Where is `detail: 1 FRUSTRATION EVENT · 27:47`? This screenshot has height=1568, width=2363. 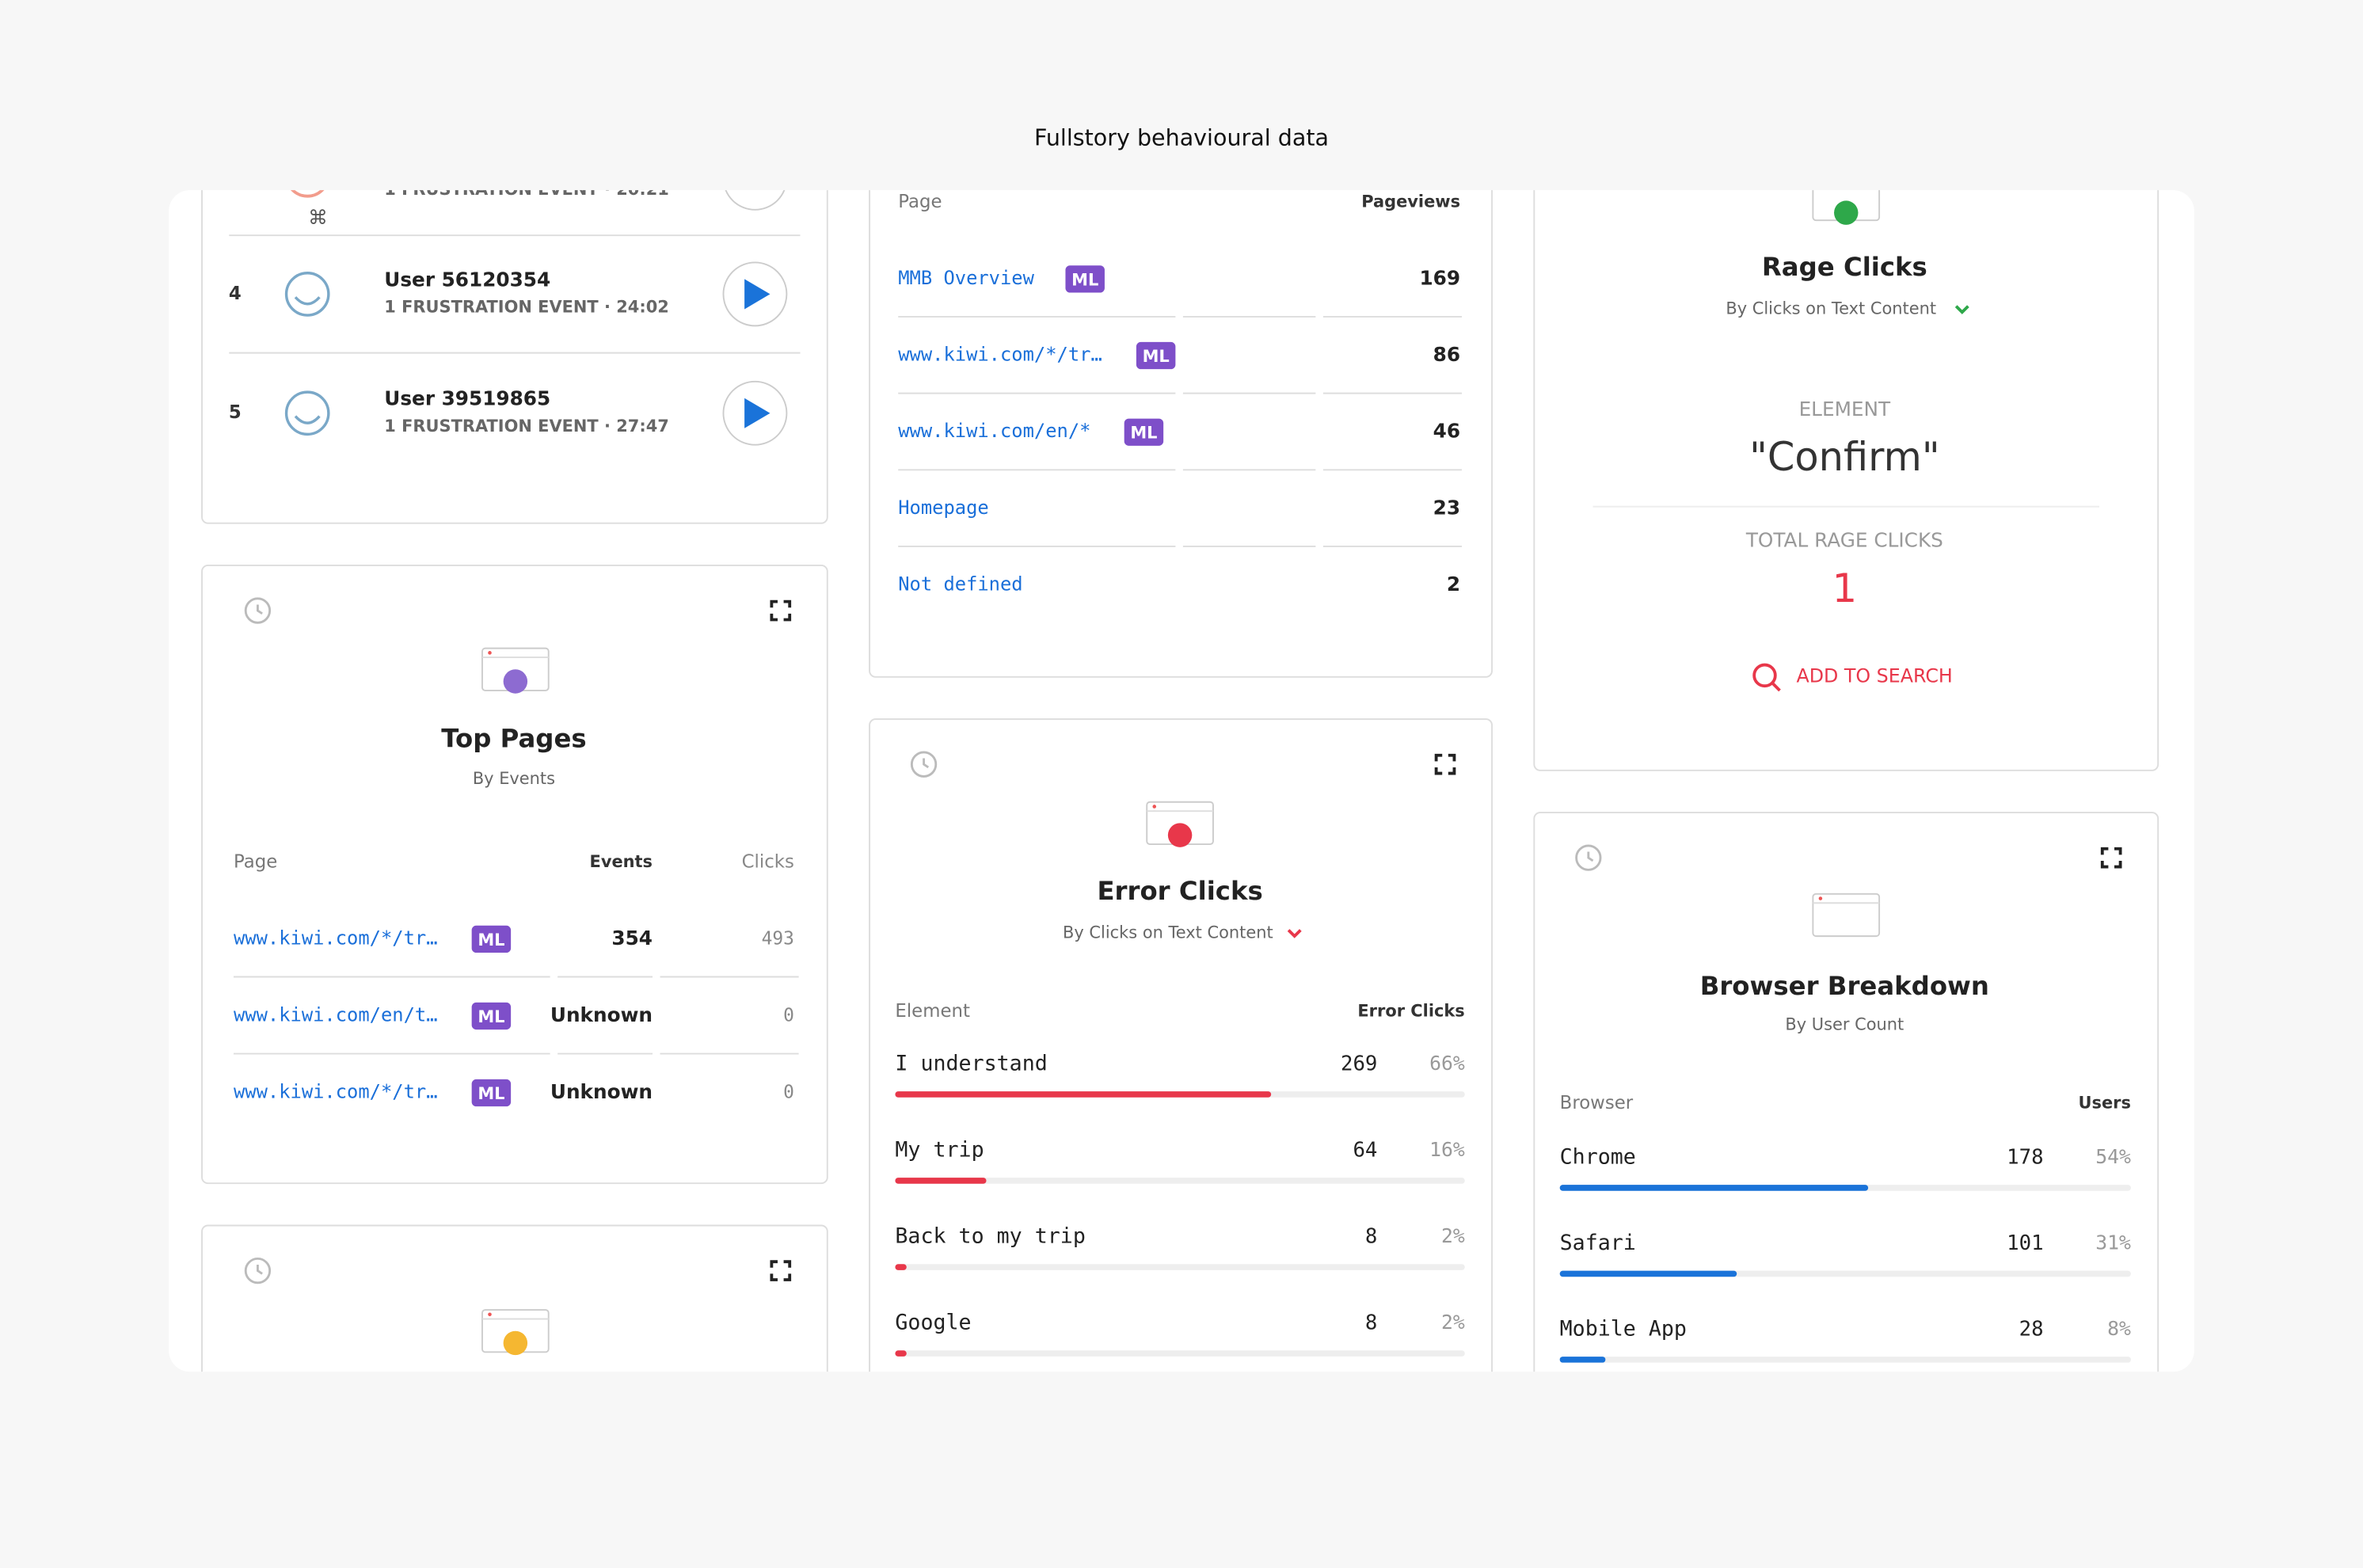
detail: 1 FRUSTRATION EVENT · 27:47 is located at coordinates (526, 426).